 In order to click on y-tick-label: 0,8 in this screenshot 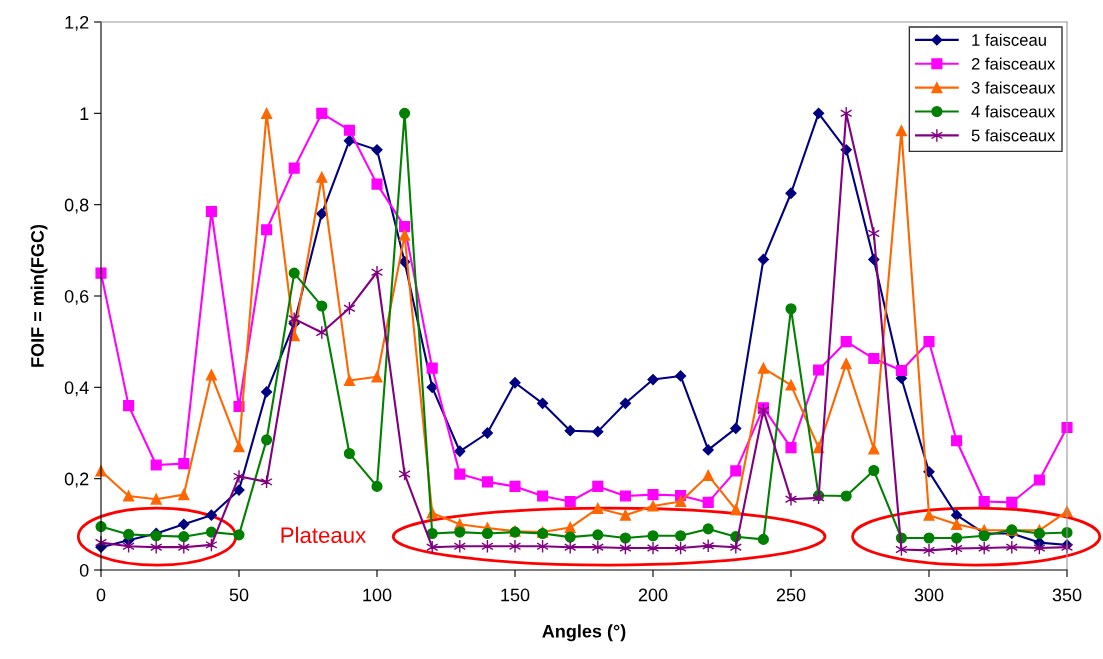, I will do `click(76, 206)`.